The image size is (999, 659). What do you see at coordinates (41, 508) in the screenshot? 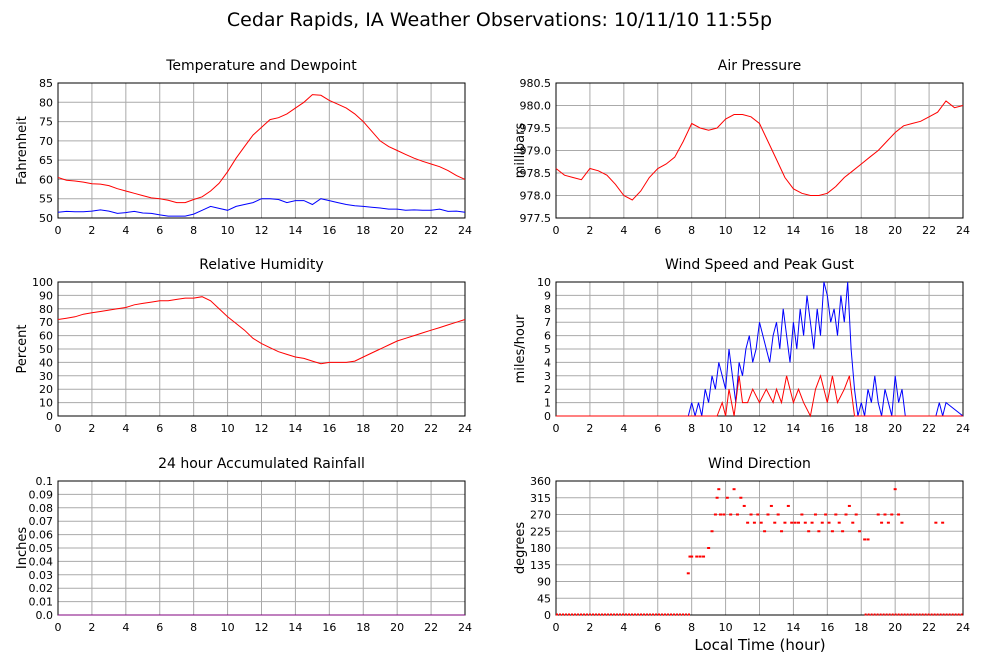
I see `y-tick-label: 0.08` at bounding box center [41, 508].